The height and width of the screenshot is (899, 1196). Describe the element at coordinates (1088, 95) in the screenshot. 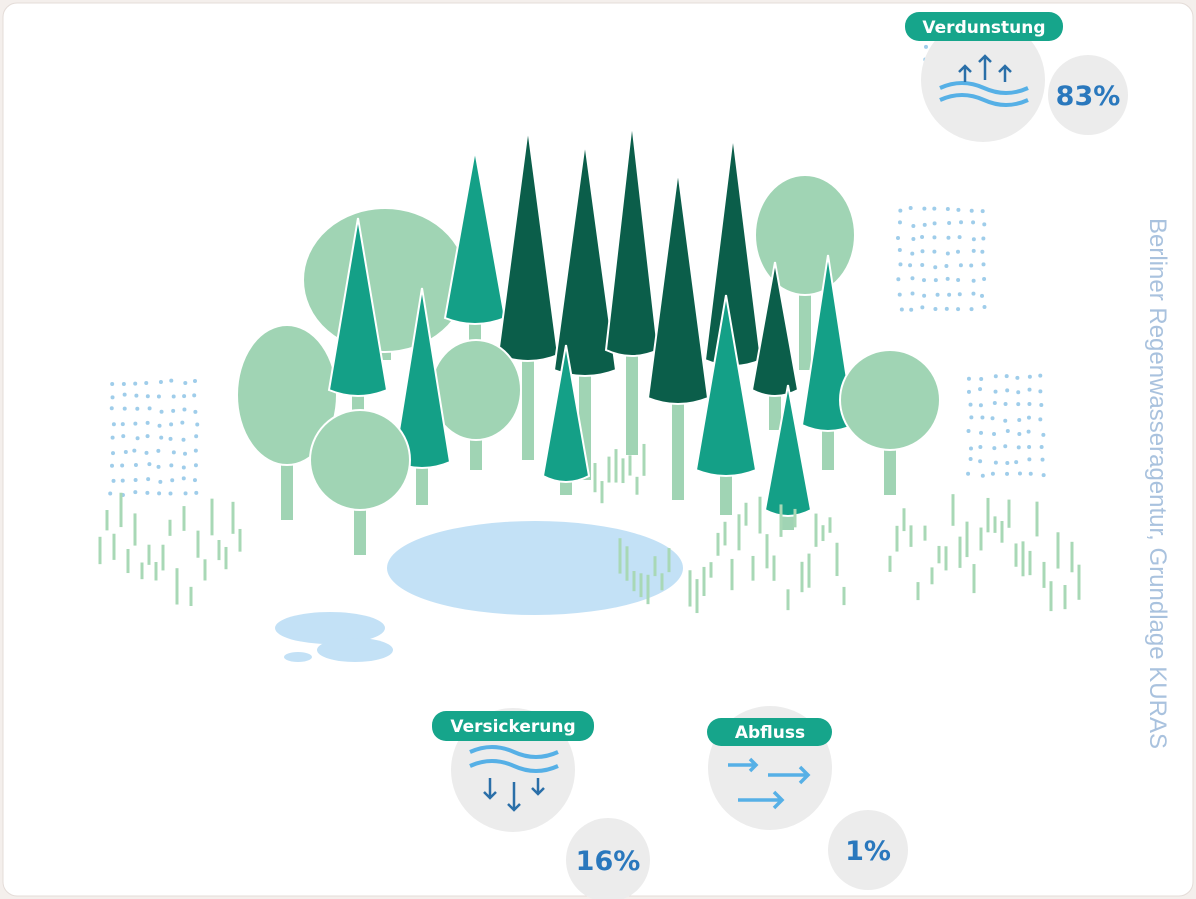

I see `value-circle` at that location.